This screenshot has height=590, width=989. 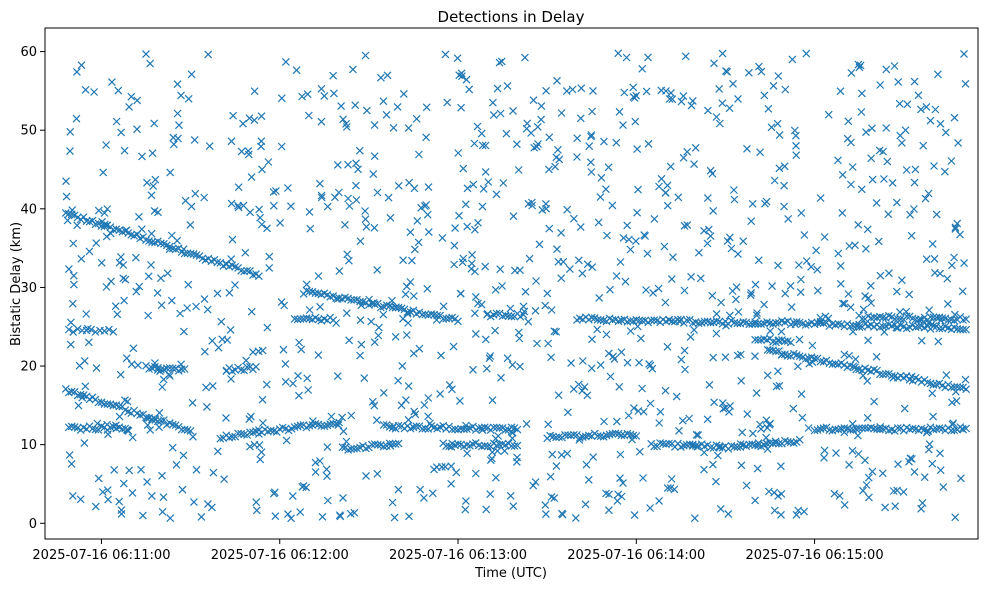 I want to click on y-tick-label: 10, so click(x=28, y=445).